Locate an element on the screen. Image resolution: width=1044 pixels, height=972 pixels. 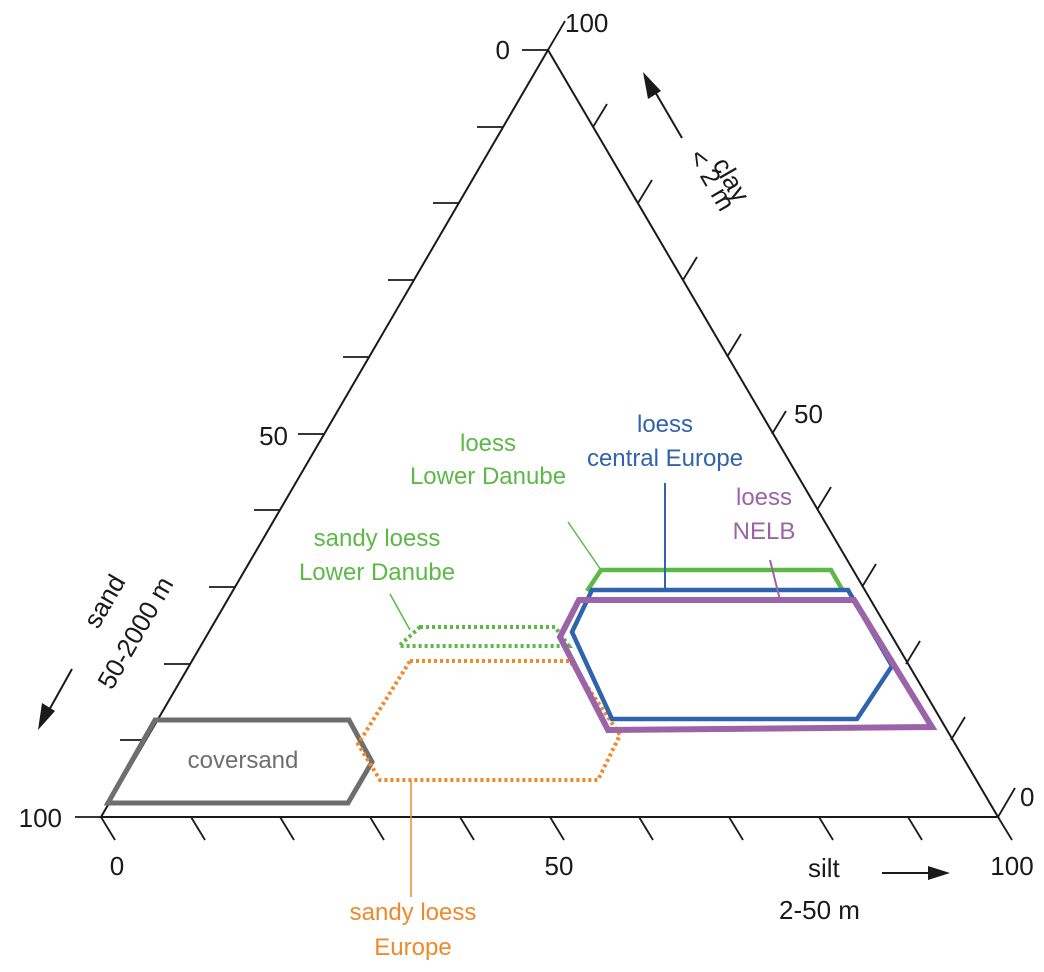
label-sandy-loess-europe-2: Europe is located at coordinates (412, 947).